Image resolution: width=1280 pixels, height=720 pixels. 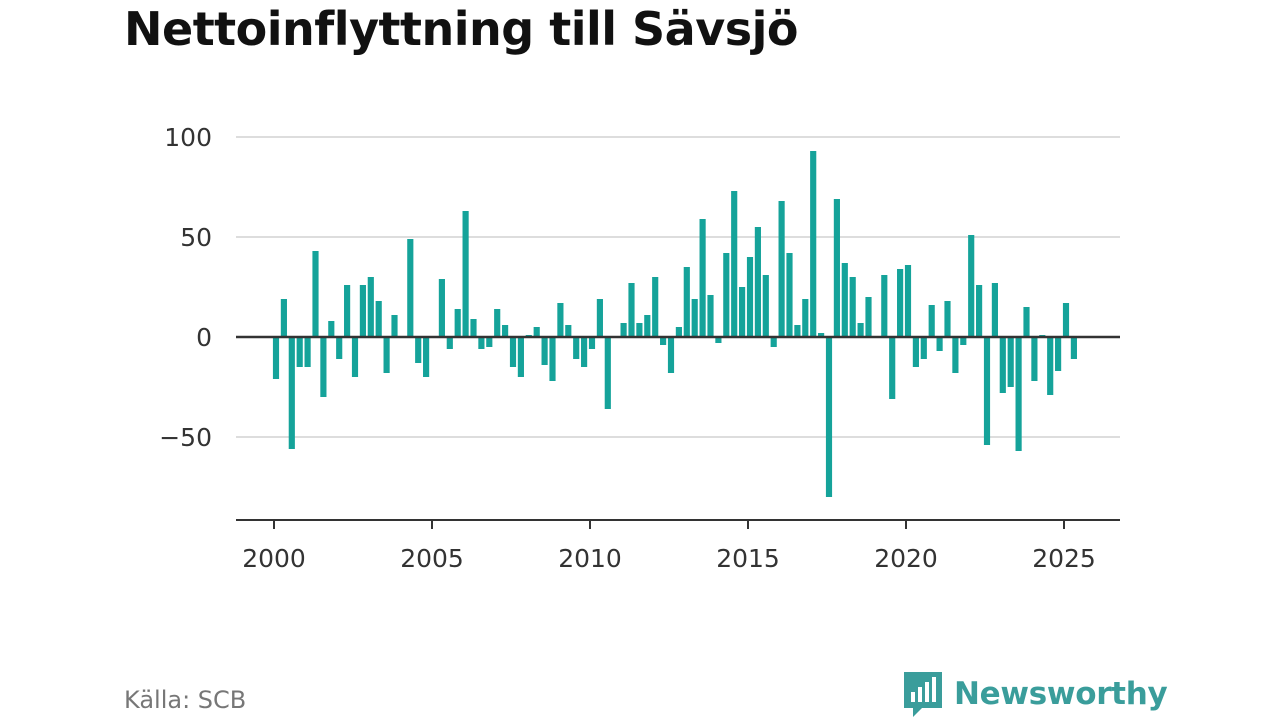 I want to click on x-tick-label: 2025, so click(x=1064, y=558).